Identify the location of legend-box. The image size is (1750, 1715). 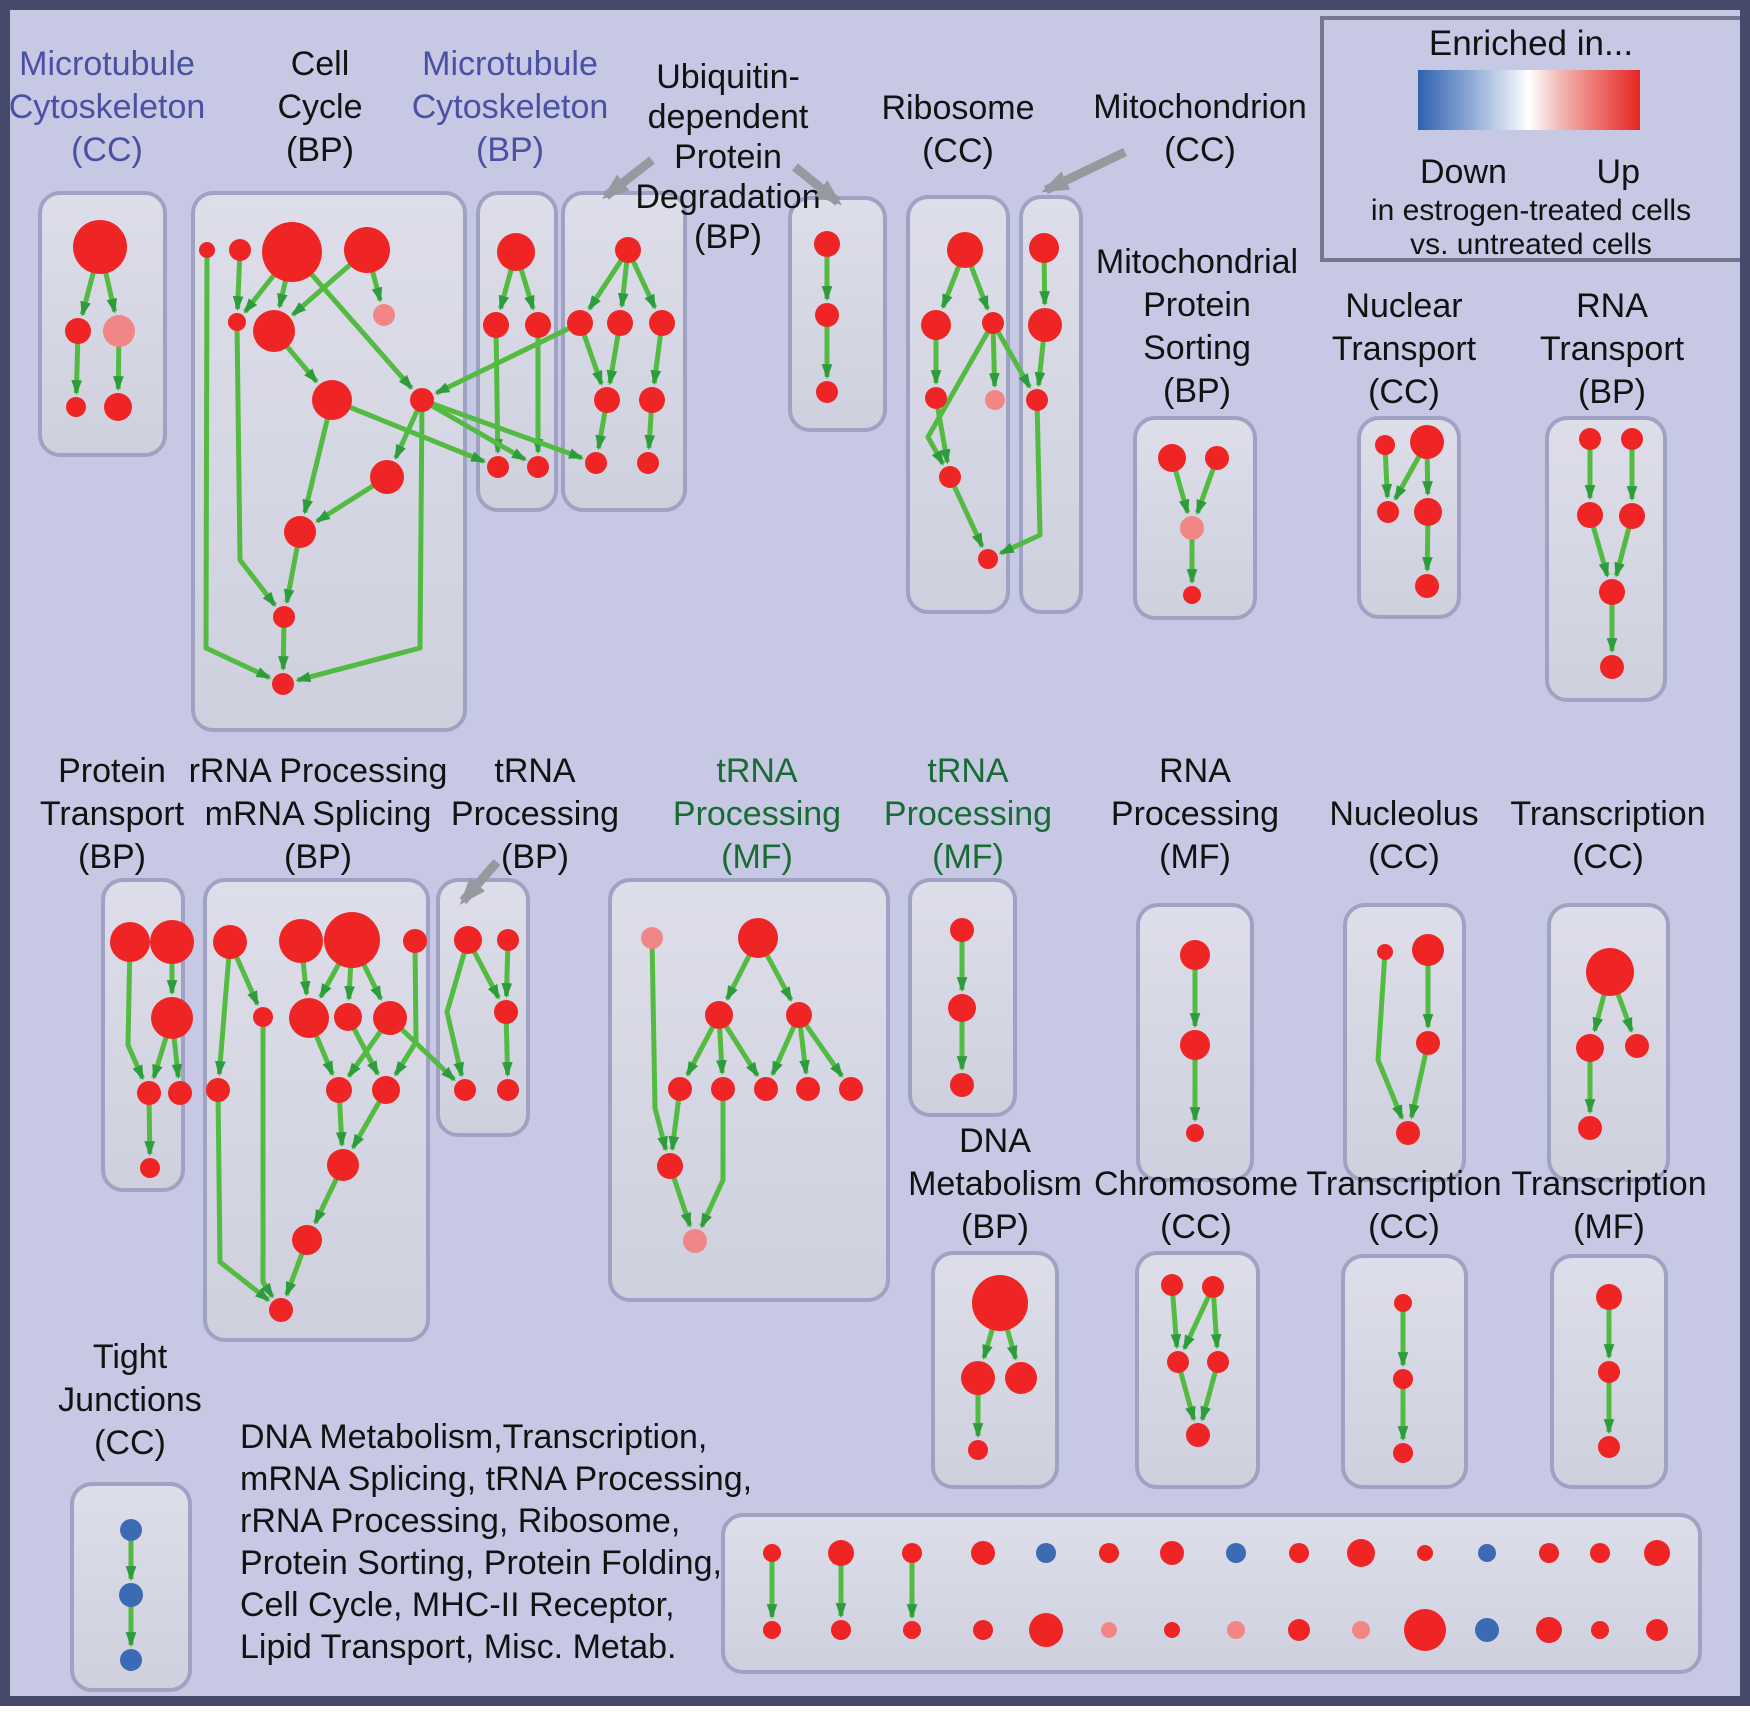
(1533, 139).